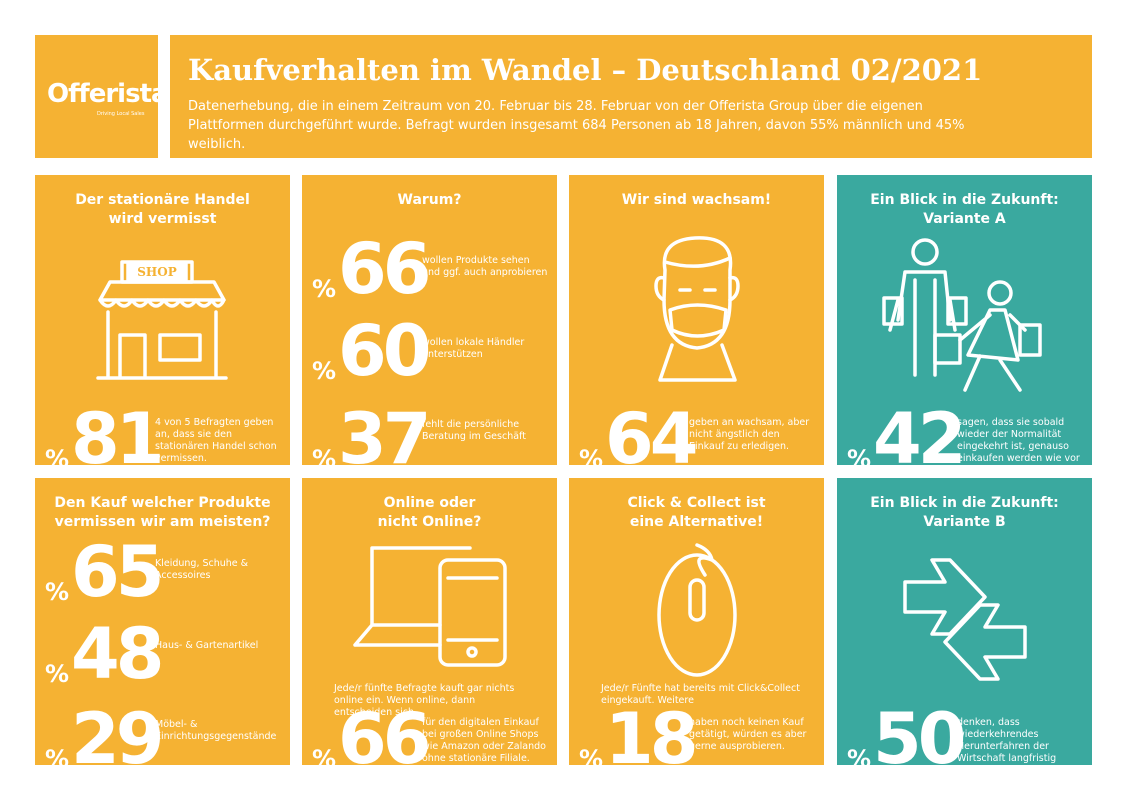 Image resolution: width=1127 pixels, height=797 pixels. What do you see at coordinates (429, 522) in the screenshot?
I see `card-title-line: nicht Online?` at bounding box center [429, 522].